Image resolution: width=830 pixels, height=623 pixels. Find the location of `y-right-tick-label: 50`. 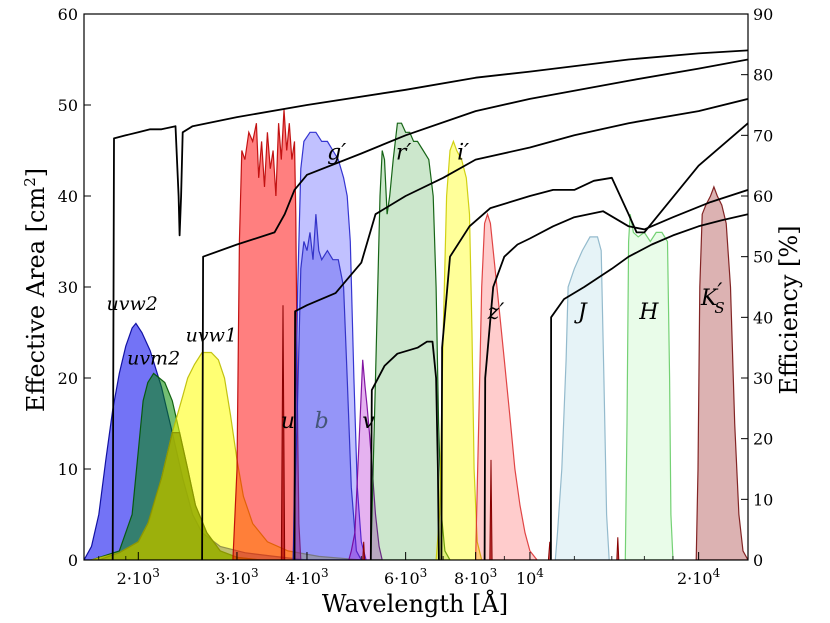

y-right-tick-label: 50 is located at coordinates (763, 257).